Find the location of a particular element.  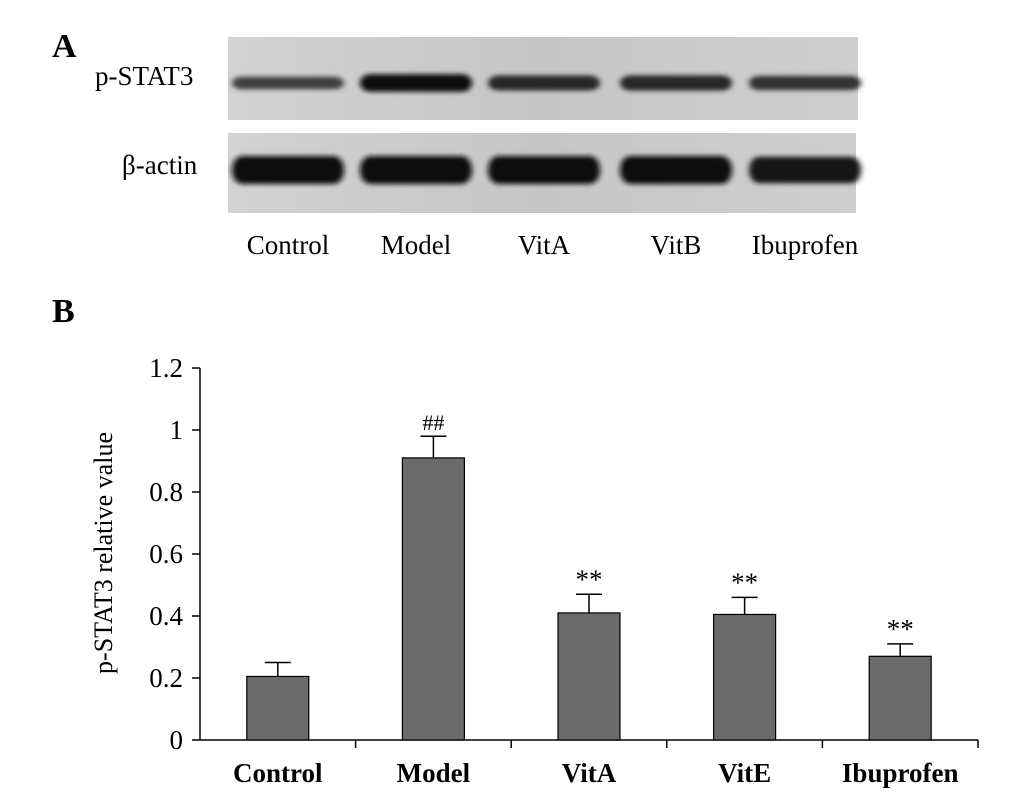

lane-label-vita: VitA is located at coordinates (544, 245).